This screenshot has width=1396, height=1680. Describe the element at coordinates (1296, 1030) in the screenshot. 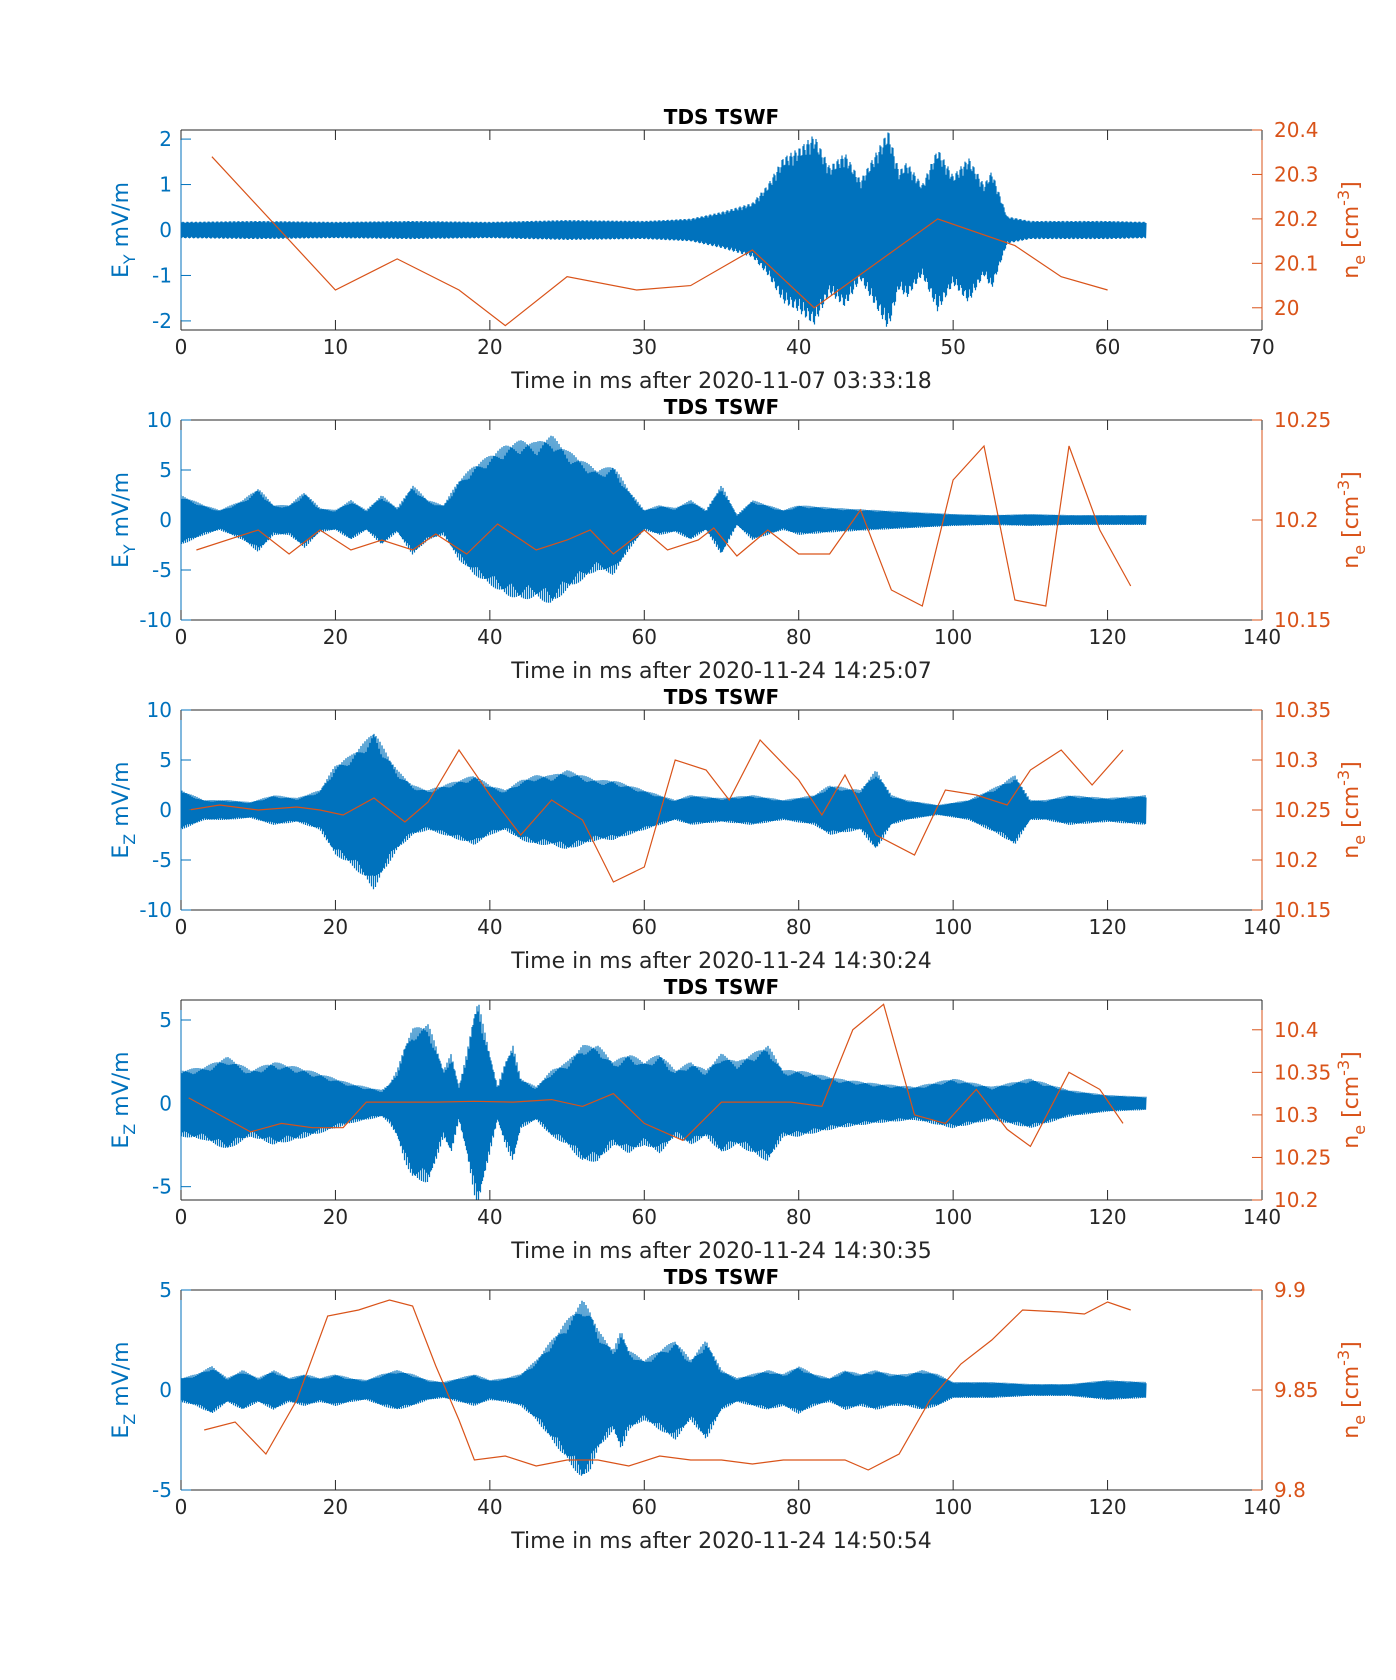

I see `y-tick-label-right: 10.4` at that location.